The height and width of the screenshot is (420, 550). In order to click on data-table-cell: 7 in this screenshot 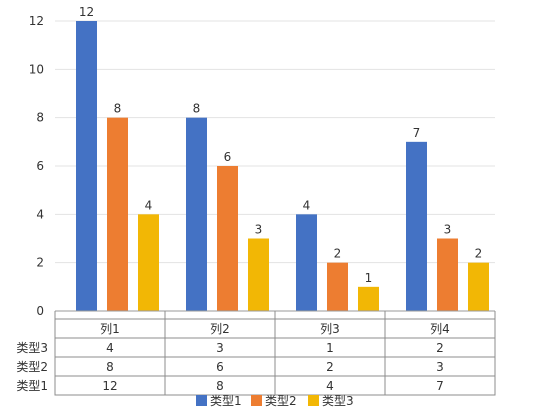, I will do `click(440, 386)`.